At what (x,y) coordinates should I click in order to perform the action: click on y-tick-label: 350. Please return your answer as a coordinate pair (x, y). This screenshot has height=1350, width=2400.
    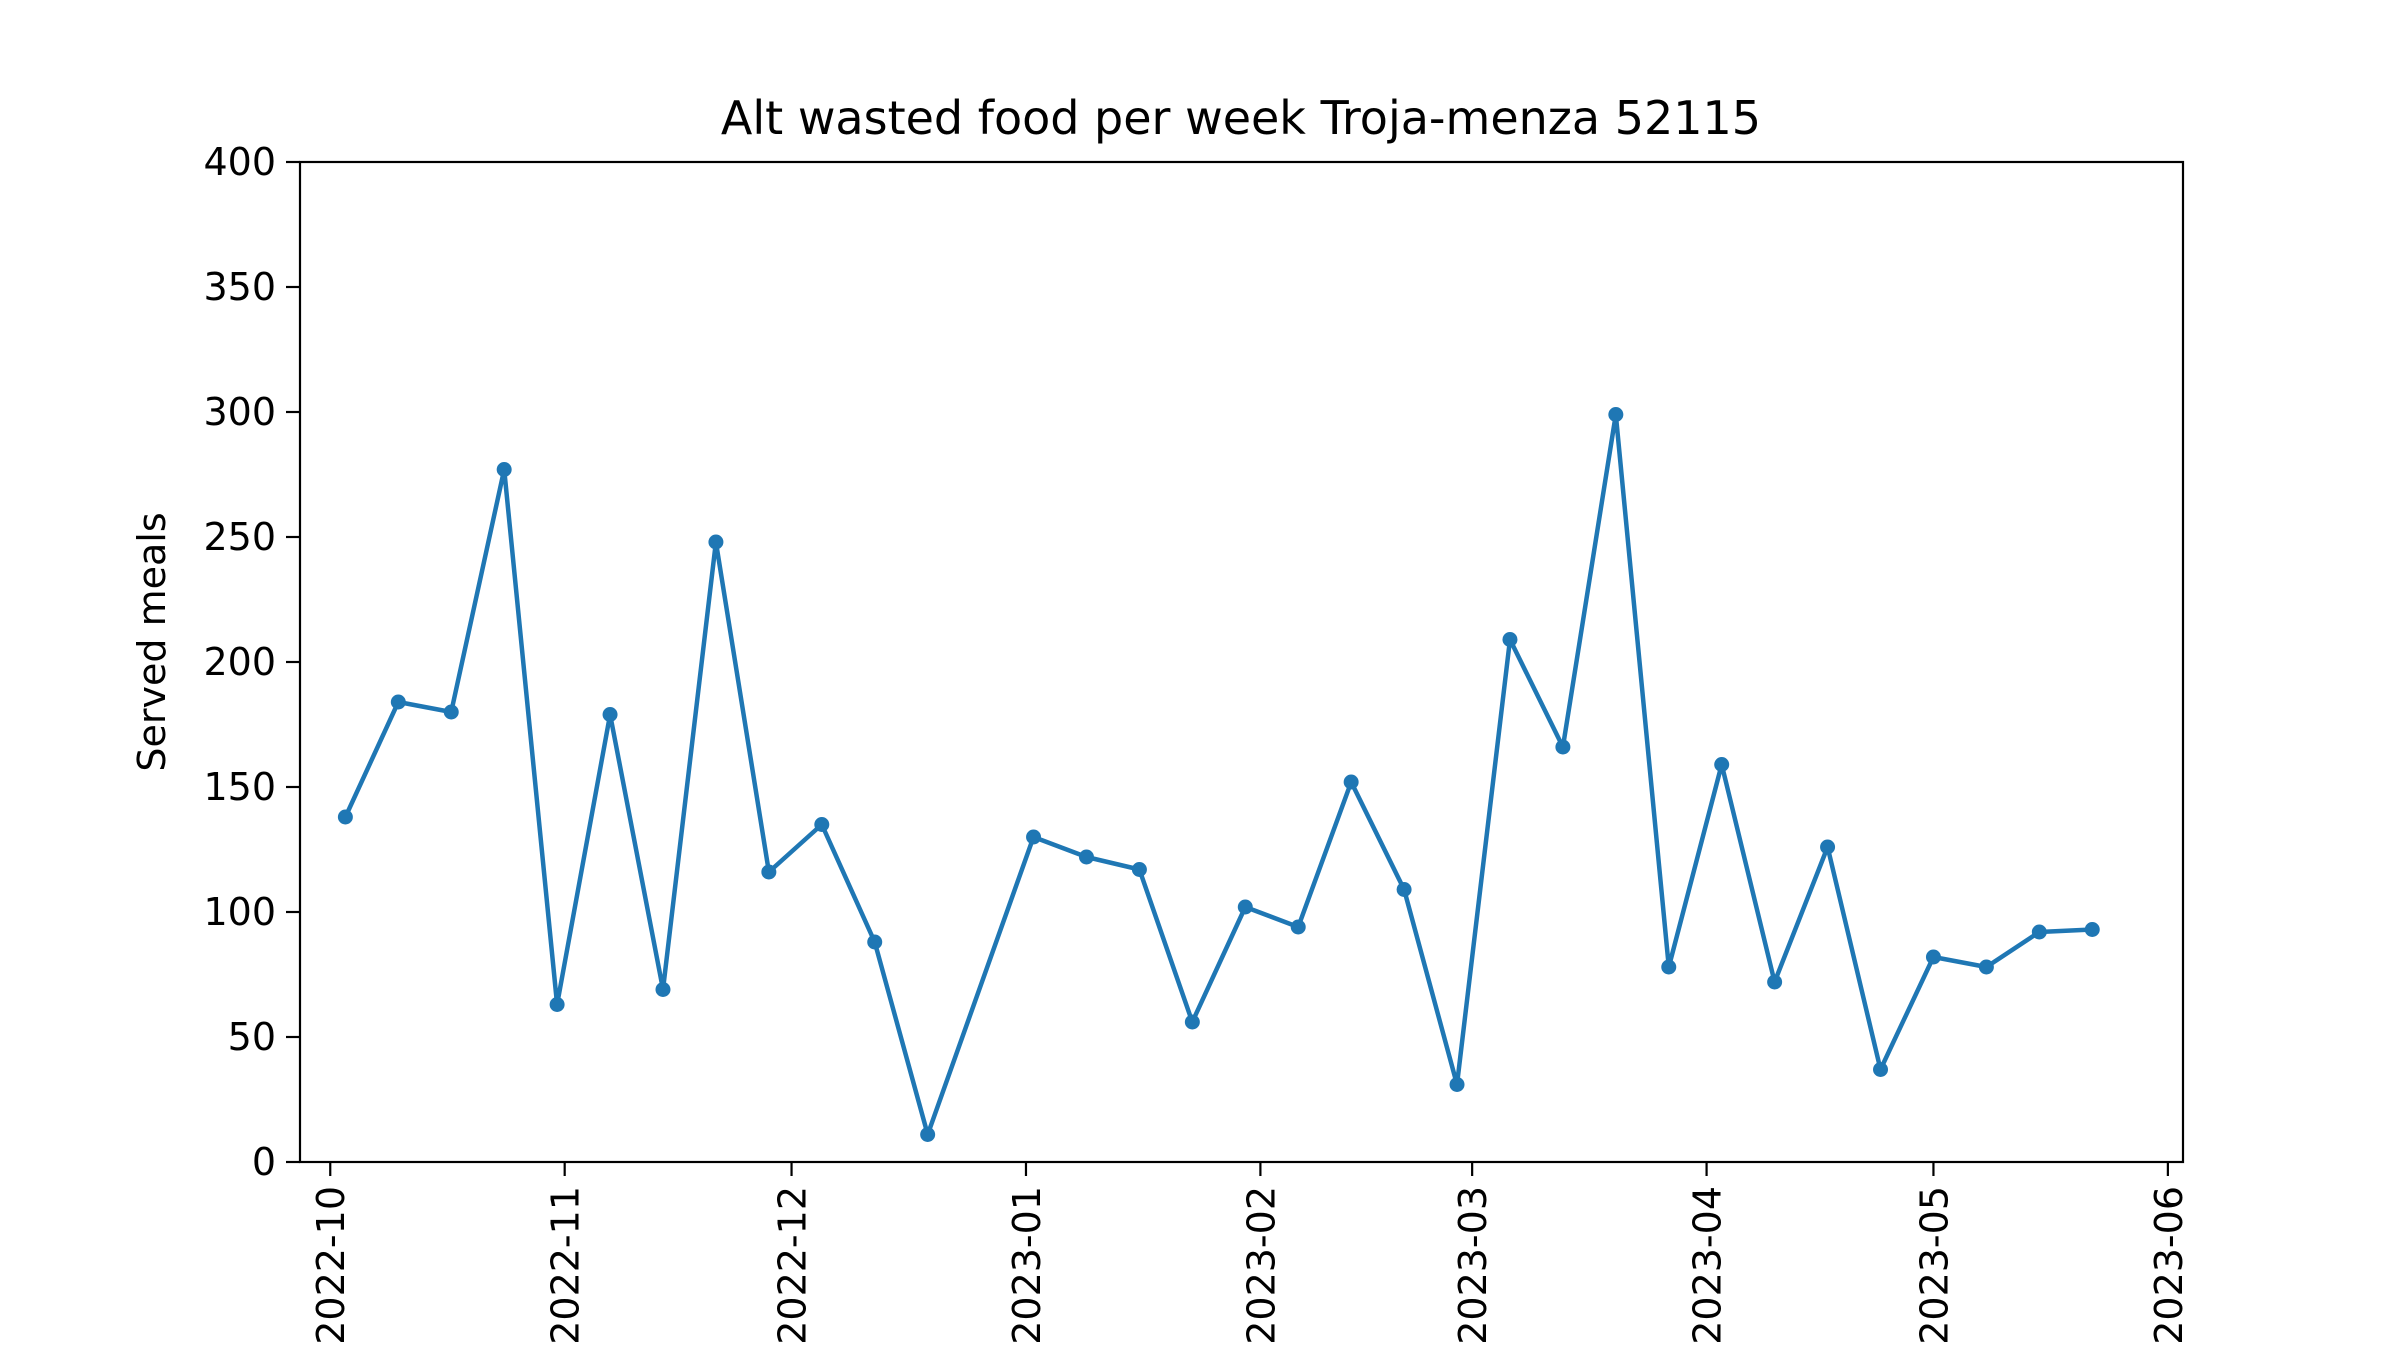
    Looking at the image, I should click on (239, 287).